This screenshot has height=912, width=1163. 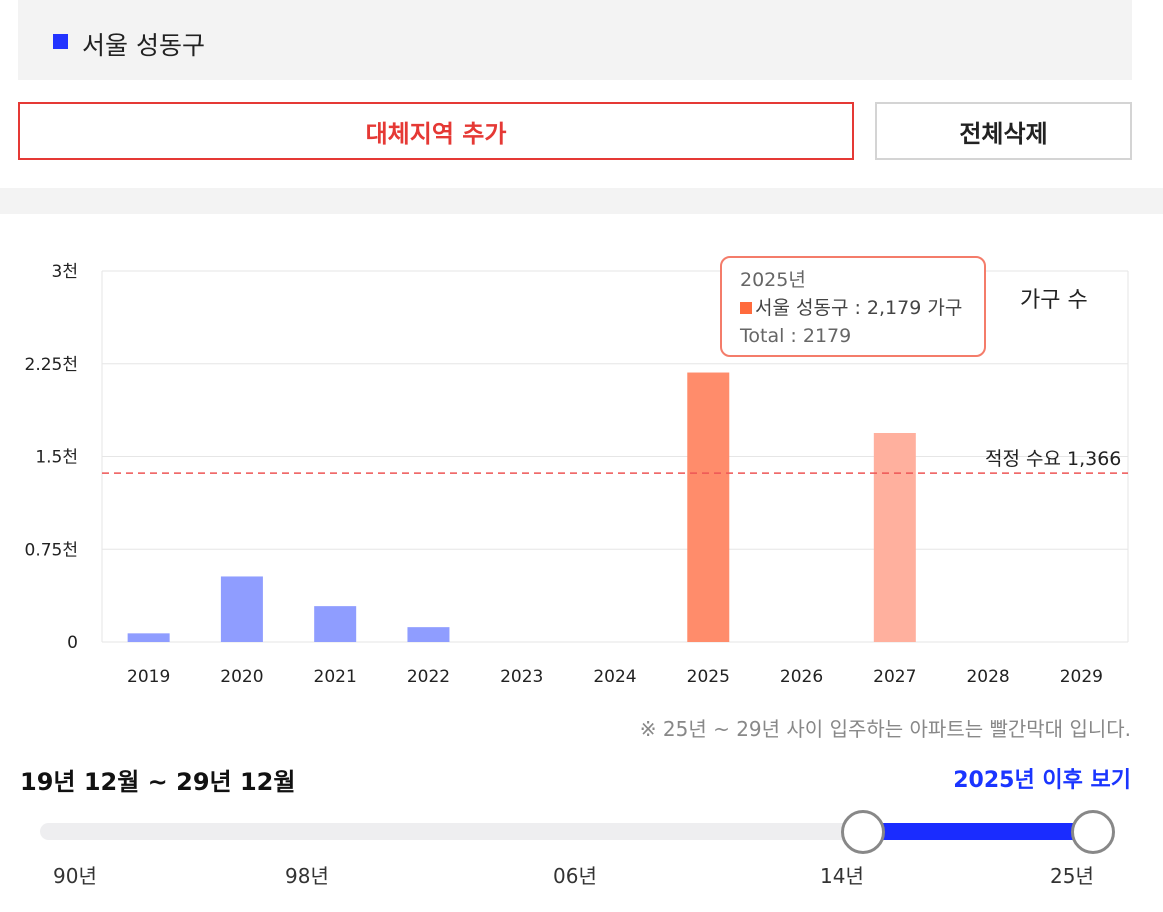 I want to click on view-after-2025-link: 2025년 이후 보기, so click(x=1042, y=780).